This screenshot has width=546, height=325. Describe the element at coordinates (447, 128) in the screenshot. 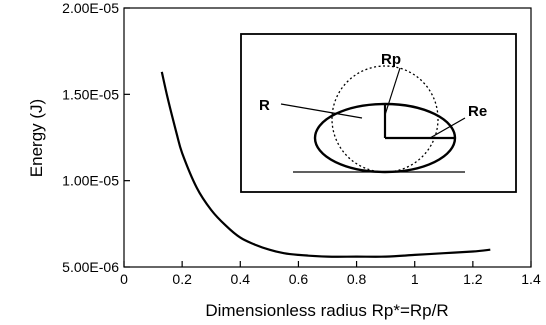

I see `inset-re-leader` at that location.